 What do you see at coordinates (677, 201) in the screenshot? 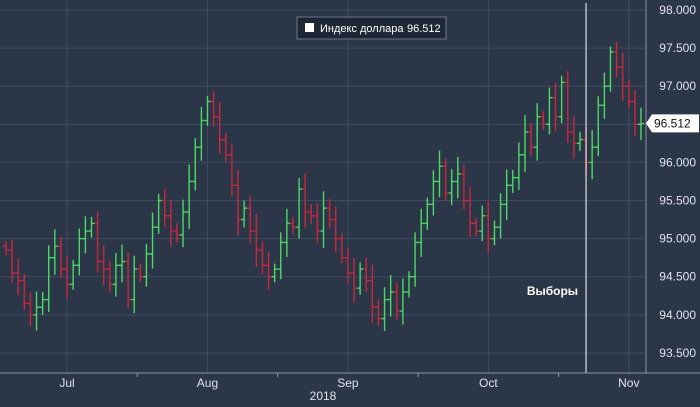
I see `y-tick-label: 95.500` at bounding box center [677, 201].